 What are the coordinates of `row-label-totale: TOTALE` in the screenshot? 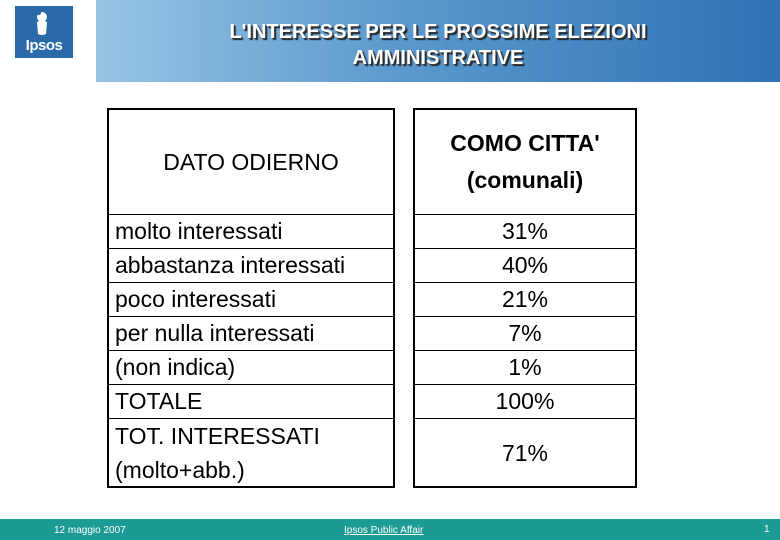 It's located at (251, 401).